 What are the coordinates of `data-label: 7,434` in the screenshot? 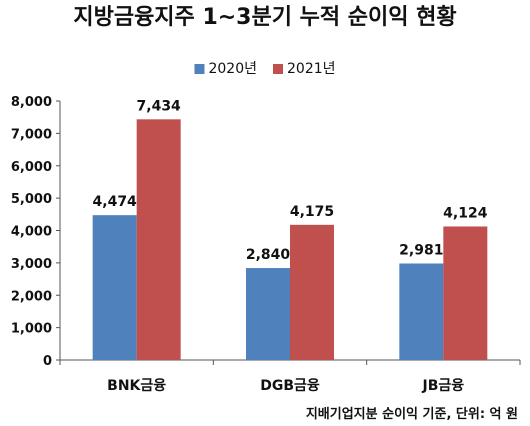 It's located at (159, 106).